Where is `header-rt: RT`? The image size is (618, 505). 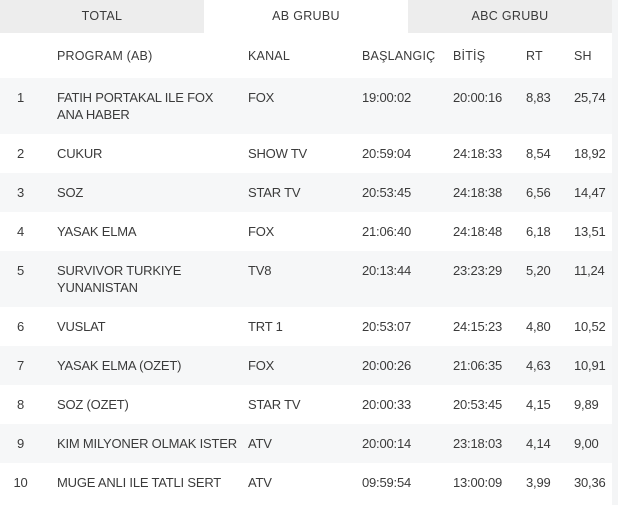
header-rt: RT is located at coordinates (534, 55).